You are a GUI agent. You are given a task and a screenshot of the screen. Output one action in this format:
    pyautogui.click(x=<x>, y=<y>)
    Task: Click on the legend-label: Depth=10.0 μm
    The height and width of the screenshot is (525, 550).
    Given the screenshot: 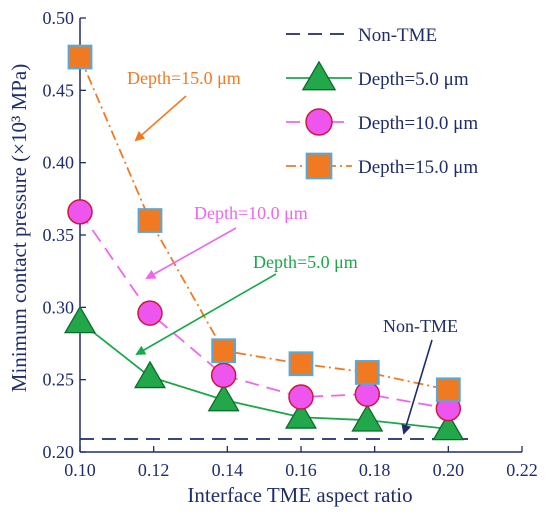 What is the action you would take?
    pyautogui.click(x=418, y=123)
    